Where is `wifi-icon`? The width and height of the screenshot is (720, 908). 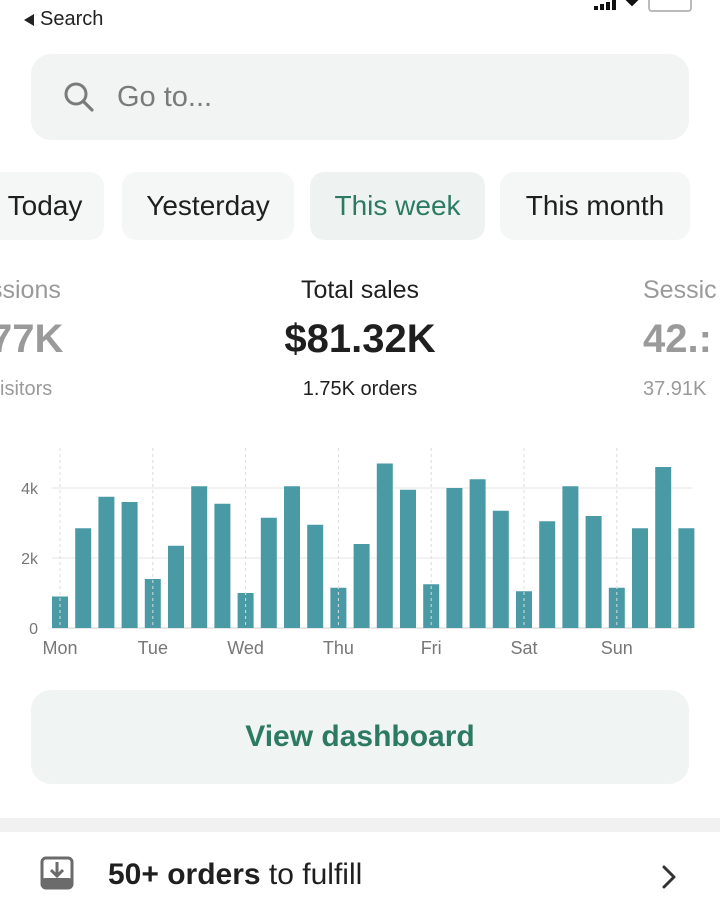 wifi-icon is located at coordinates (632, 5).